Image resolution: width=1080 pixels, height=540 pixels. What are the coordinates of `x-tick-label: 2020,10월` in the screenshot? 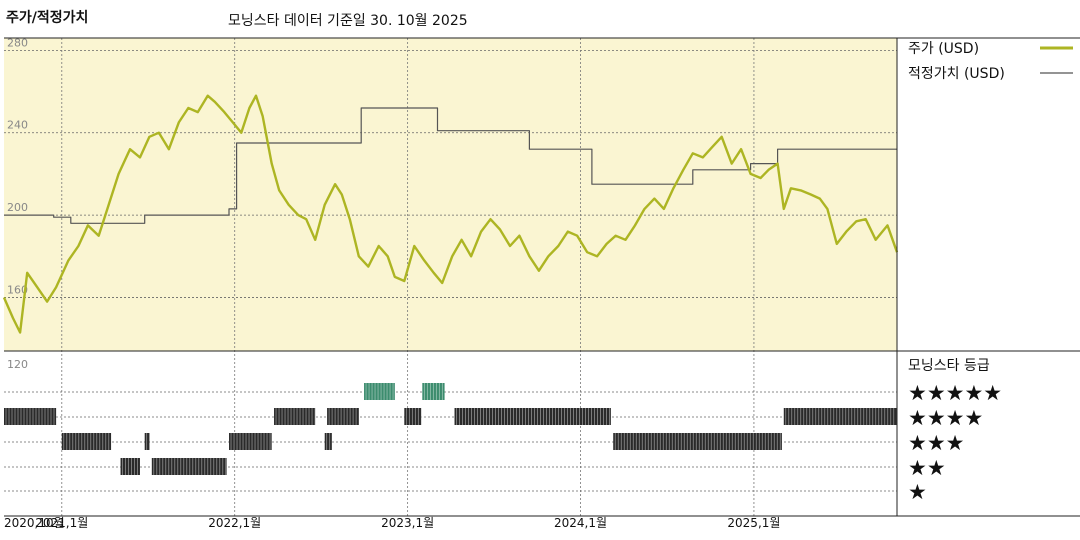 It's located at (34, 523).